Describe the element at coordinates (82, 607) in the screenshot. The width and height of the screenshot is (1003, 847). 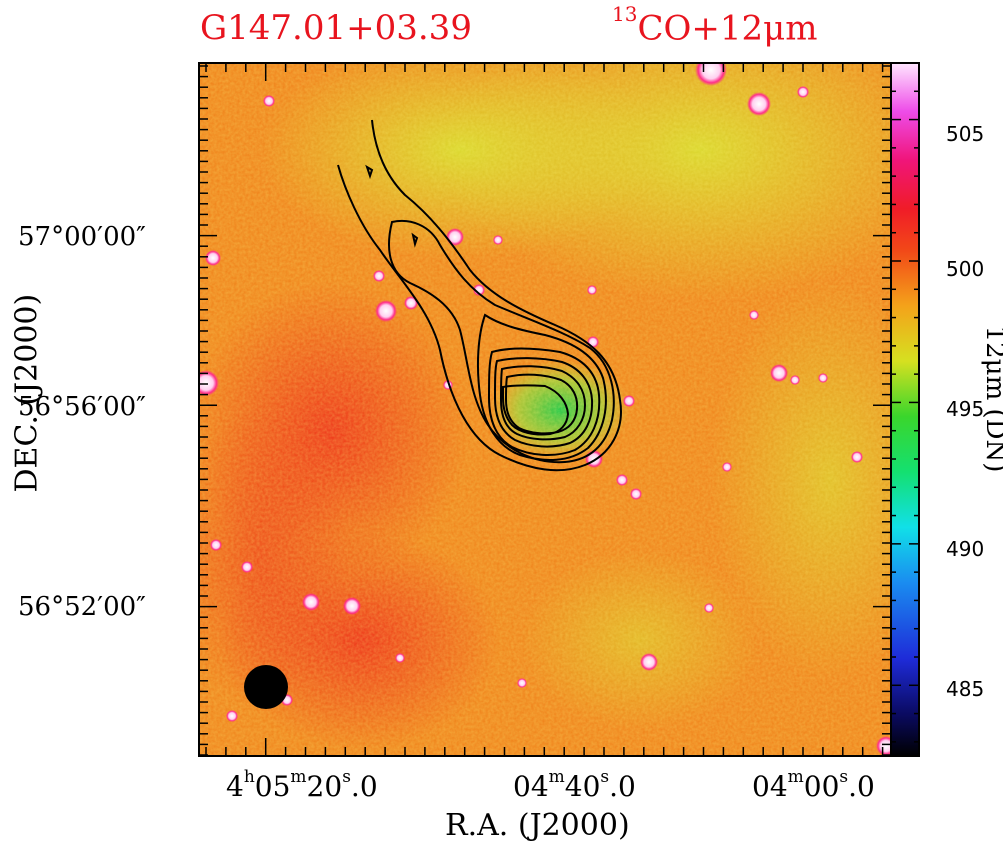
I see `ytick-label-3: 56°52′00″` at that location.